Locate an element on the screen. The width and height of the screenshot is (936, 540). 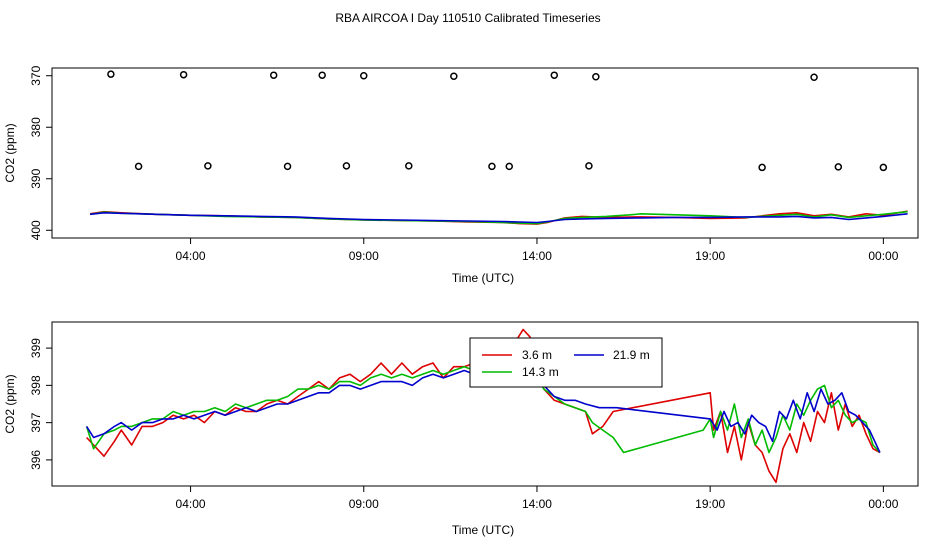
top-series-group is located at coordinates (498, 217).